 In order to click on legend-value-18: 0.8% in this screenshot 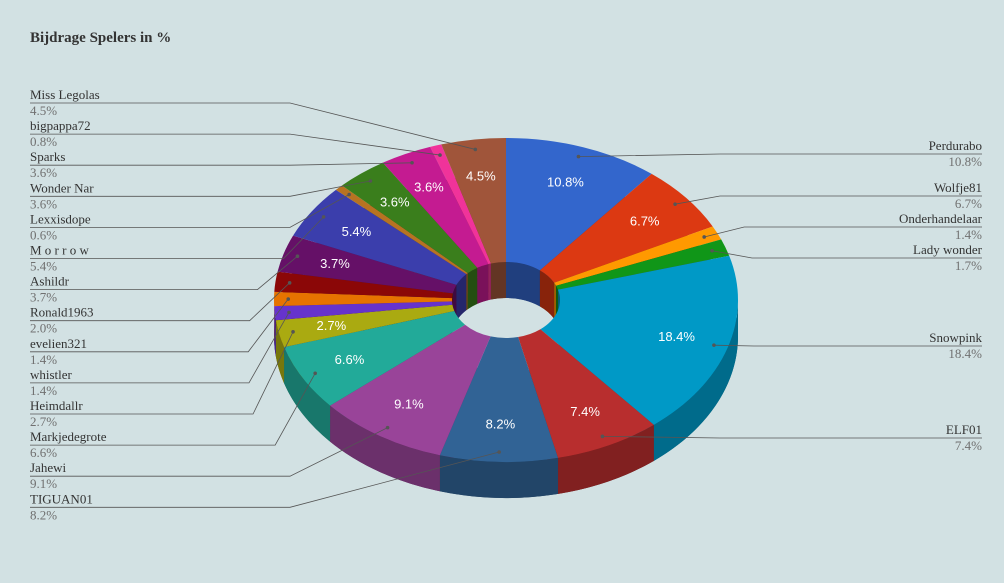, I will do `click(43, 141)`.